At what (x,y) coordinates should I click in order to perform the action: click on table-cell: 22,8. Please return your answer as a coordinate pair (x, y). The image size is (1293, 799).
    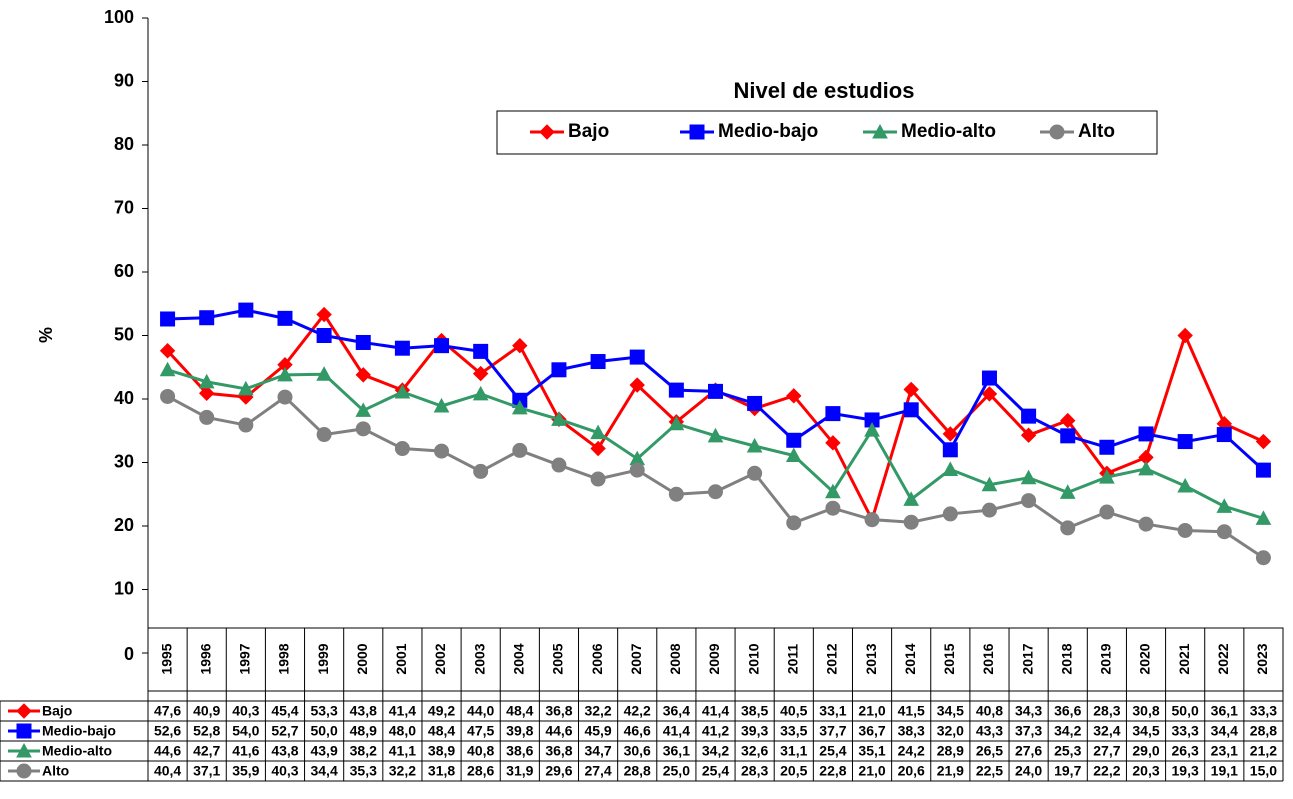
    Looking at the image, I should click on (832, 771).